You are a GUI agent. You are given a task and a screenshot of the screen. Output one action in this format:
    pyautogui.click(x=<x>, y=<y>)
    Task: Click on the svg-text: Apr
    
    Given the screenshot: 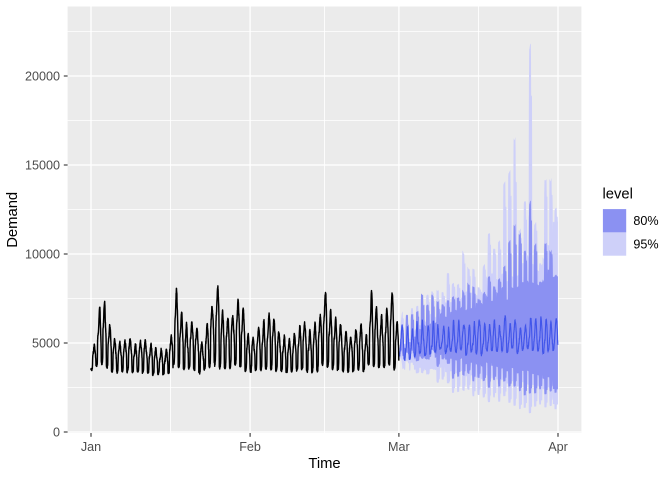 What is the action you would take?
    pyautogui.click(x=558, y=447)
    